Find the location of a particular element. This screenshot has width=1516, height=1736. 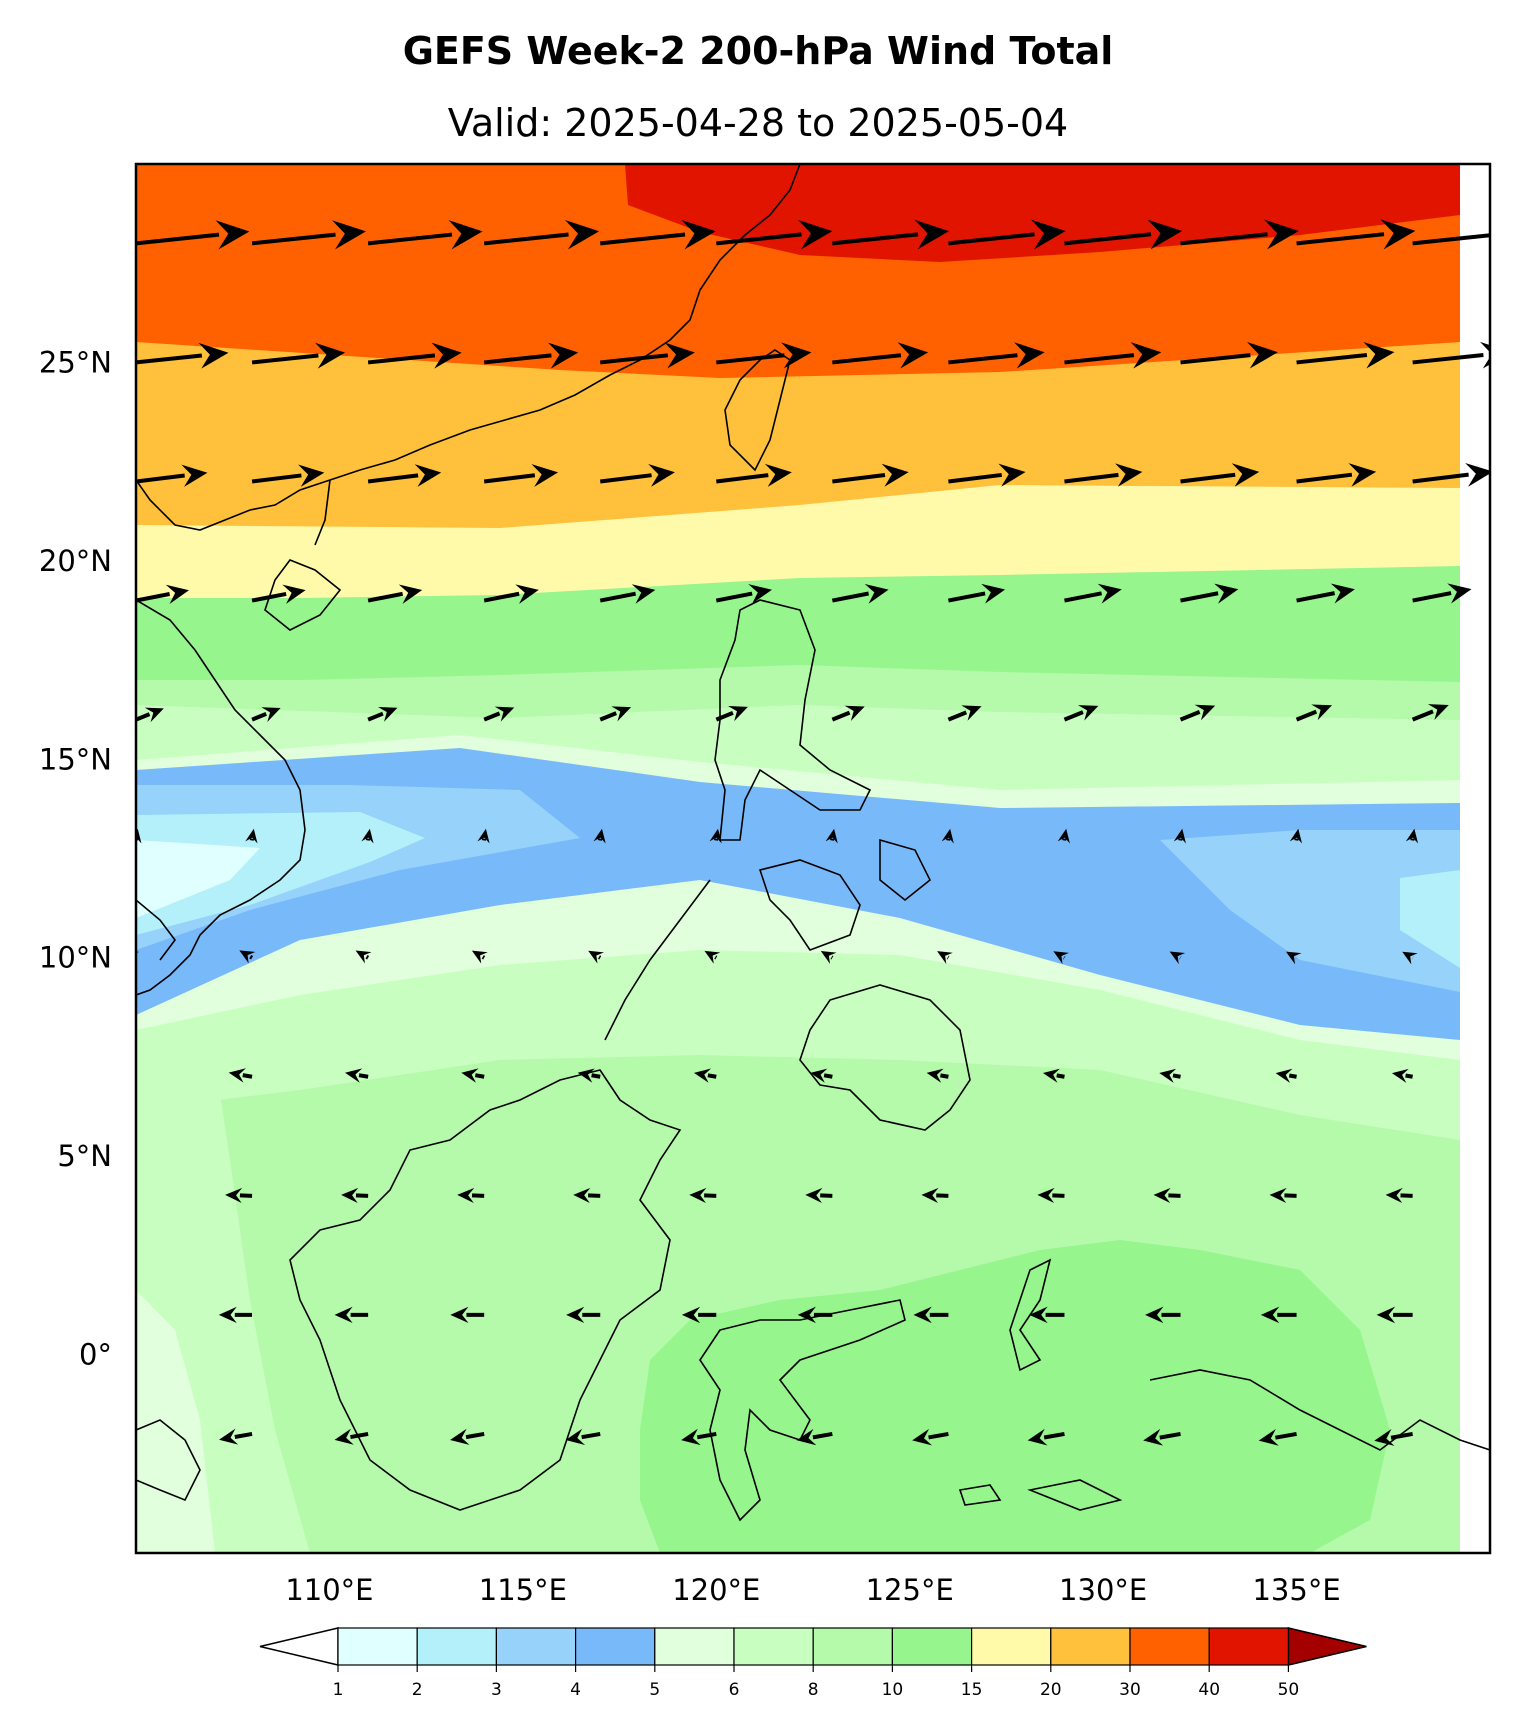

lon-label-1: 115°E is located at coordinates (523, 1590).